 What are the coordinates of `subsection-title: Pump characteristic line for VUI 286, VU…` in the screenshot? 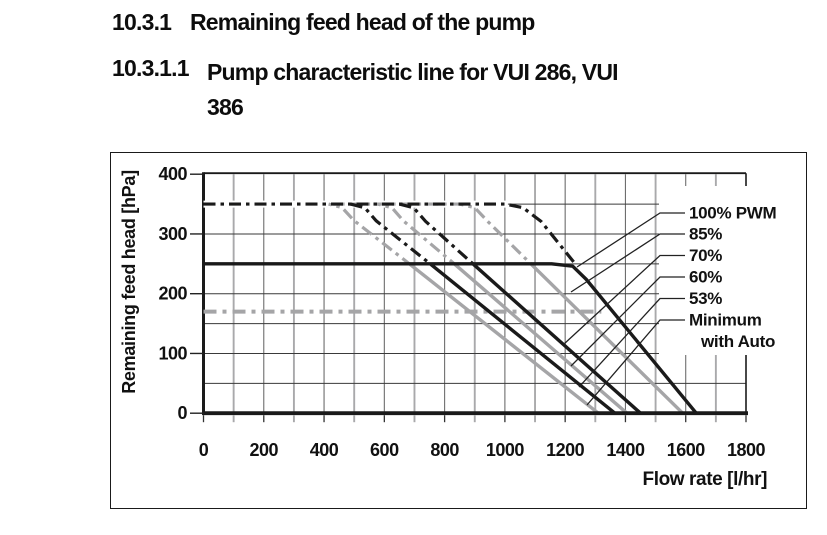 It's located at (413, 90).